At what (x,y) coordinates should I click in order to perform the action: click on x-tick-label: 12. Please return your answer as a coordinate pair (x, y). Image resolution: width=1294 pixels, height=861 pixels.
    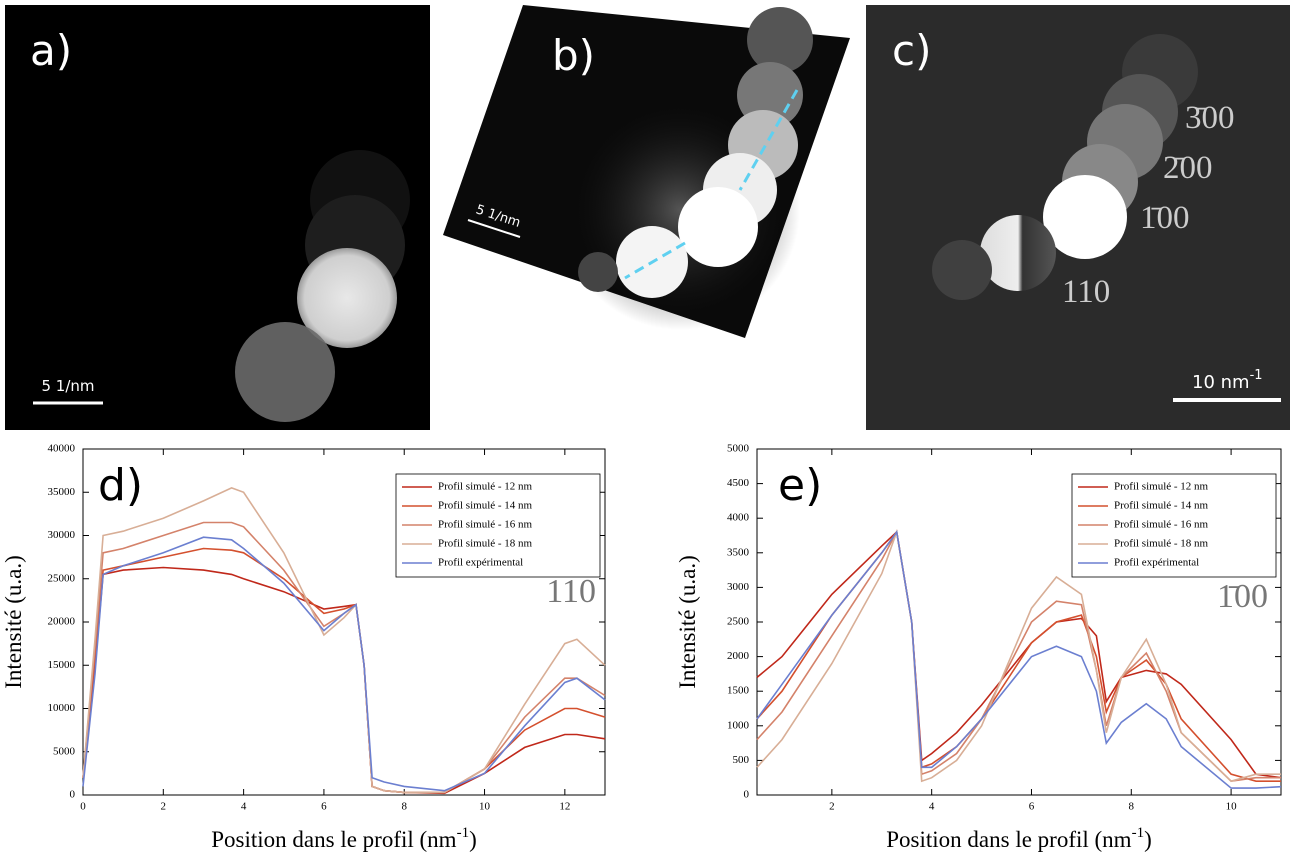
    Looking at the image, I should click on (564, 807).